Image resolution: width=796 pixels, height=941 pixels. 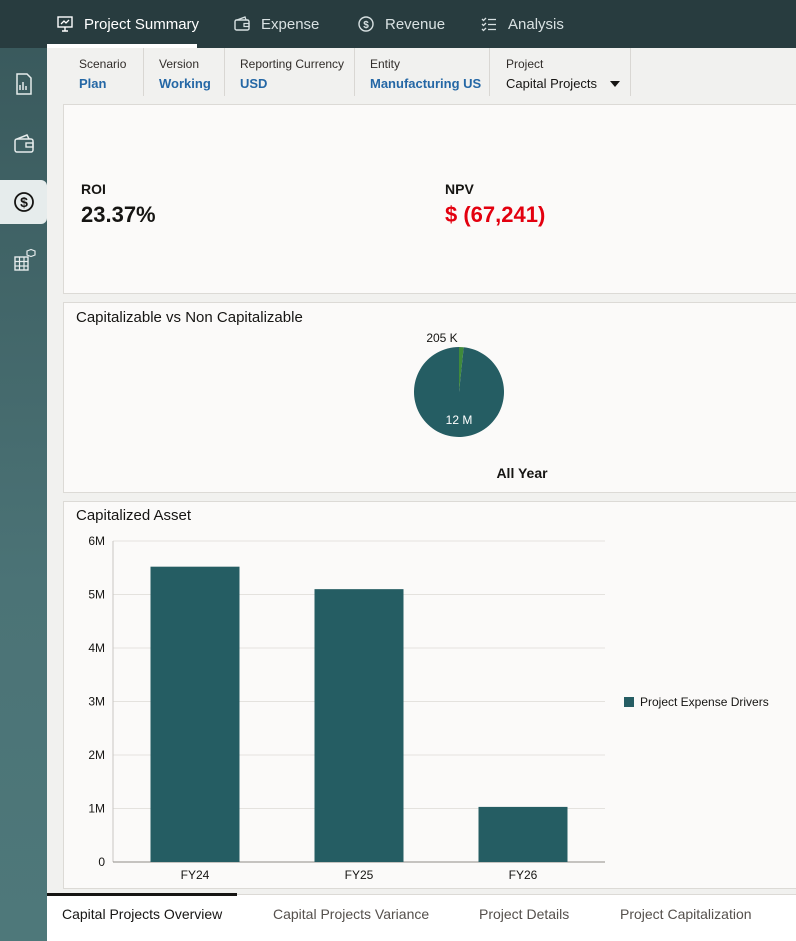 I want to click on y-tick-label: 0, so click(x=101, y=862).